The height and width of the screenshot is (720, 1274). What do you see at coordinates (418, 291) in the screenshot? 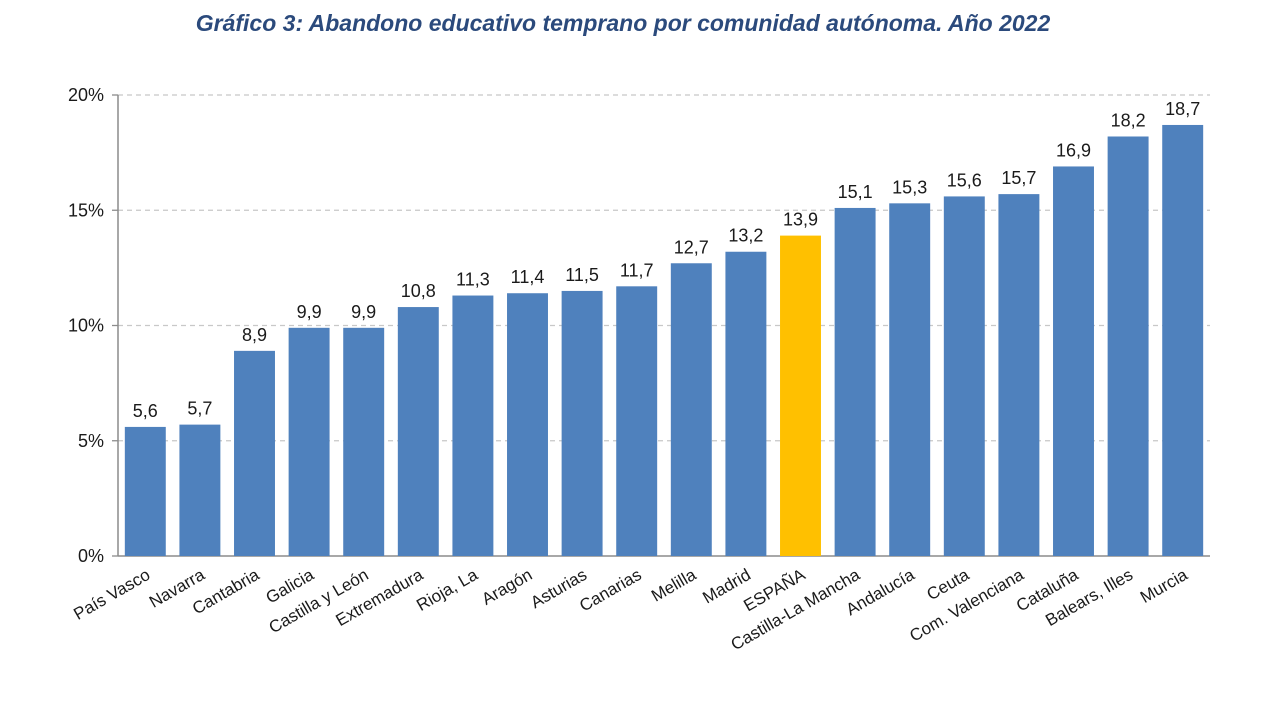
I see `data-label: 10,8` at bounding box center [418, 291].